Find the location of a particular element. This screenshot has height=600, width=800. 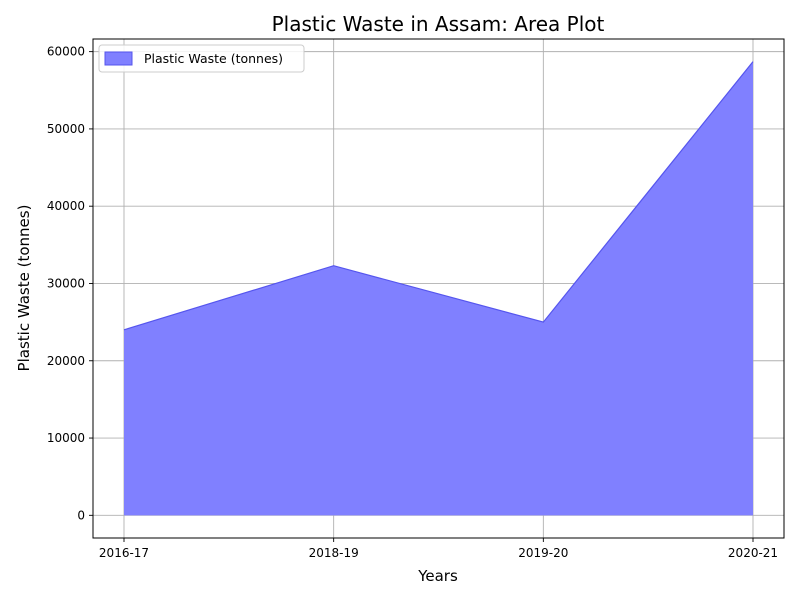

y-tick-label-40000: 40000 is located at coordinates (66, 206).